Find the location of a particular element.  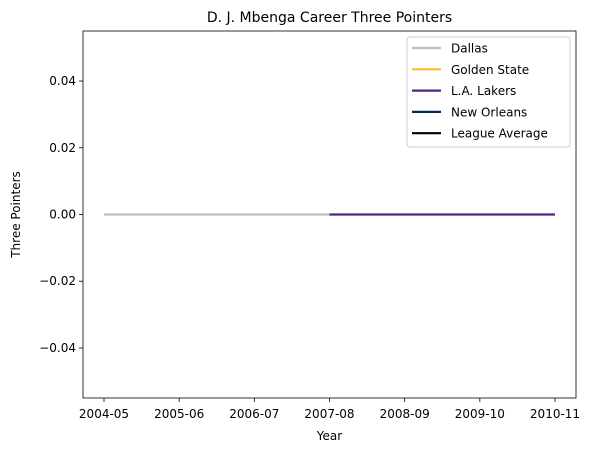

y-tick-label: 0.02 is located at coordinates (62, 148).